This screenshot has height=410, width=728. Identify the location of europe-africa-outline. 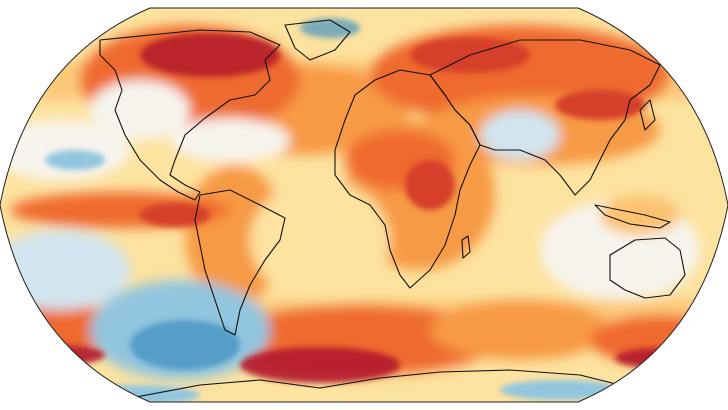
(407, 179).